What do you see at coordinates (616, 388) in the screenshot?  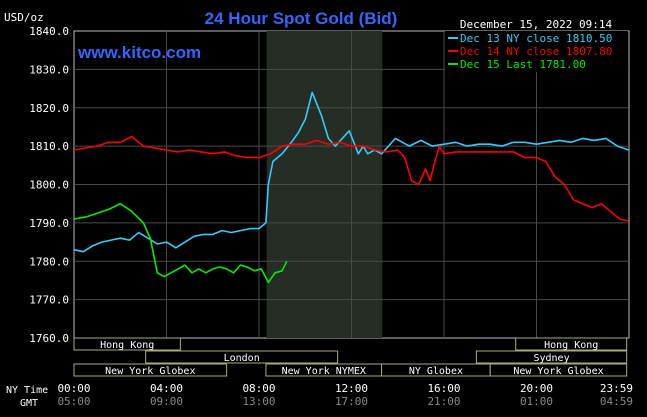 I see `x-tick-label-ny: 23:59` at bounding box center [616, 388].